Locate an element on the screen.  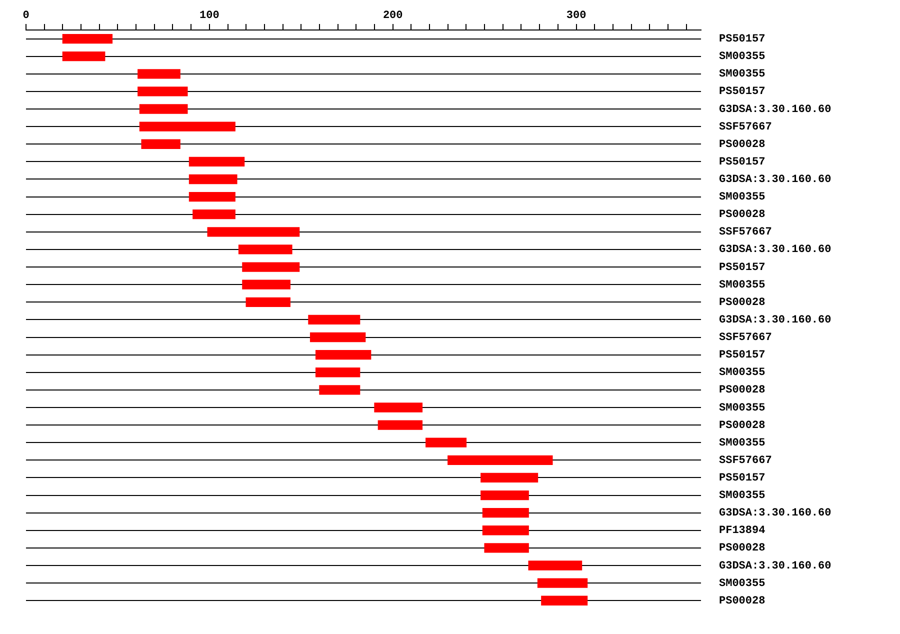
x-tick-label: 100 is located at coordinates (210, 16).